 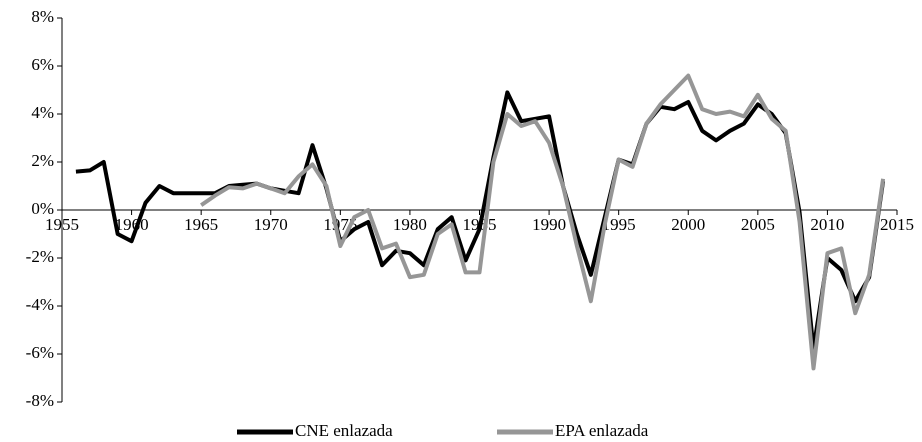 I want to click on x-tick-label: 1955, so click(x=62, y=224).